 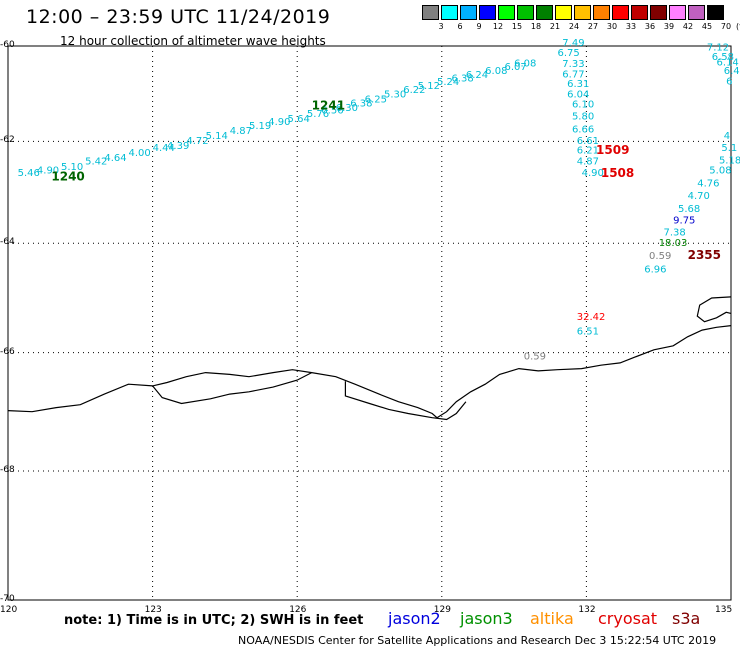 What do you see at coordinates (232, 388) in the screenshot?
I see `coastline-ice-shelf` at bounding box center [232, 388].